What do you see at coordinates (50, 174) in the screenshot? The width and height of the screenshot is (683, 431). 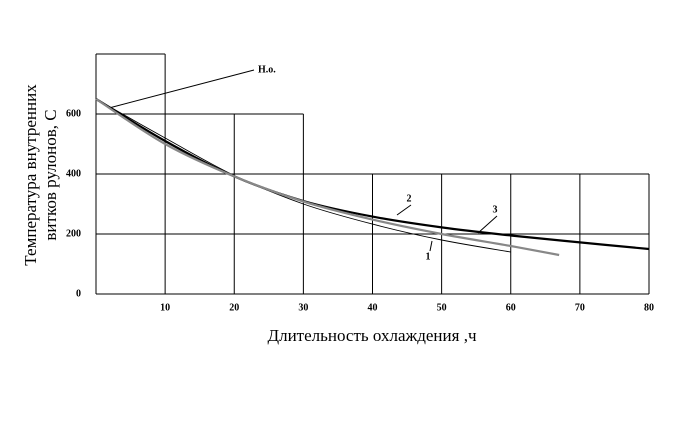 I see `y-axis-title: витков рулонов, С` at bounding box center [50, 174].